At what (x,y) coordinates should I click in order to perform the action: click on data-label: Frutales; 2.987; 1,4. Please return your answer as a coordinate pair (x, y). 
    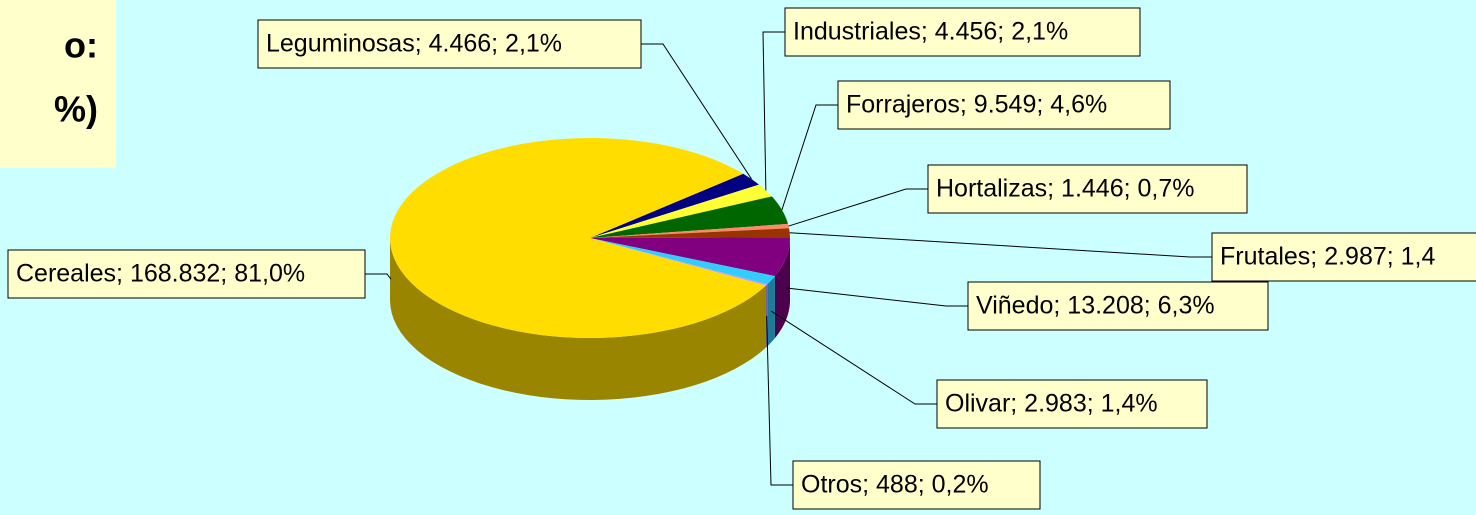
    Looking at the image, I should click on (1328, 257).